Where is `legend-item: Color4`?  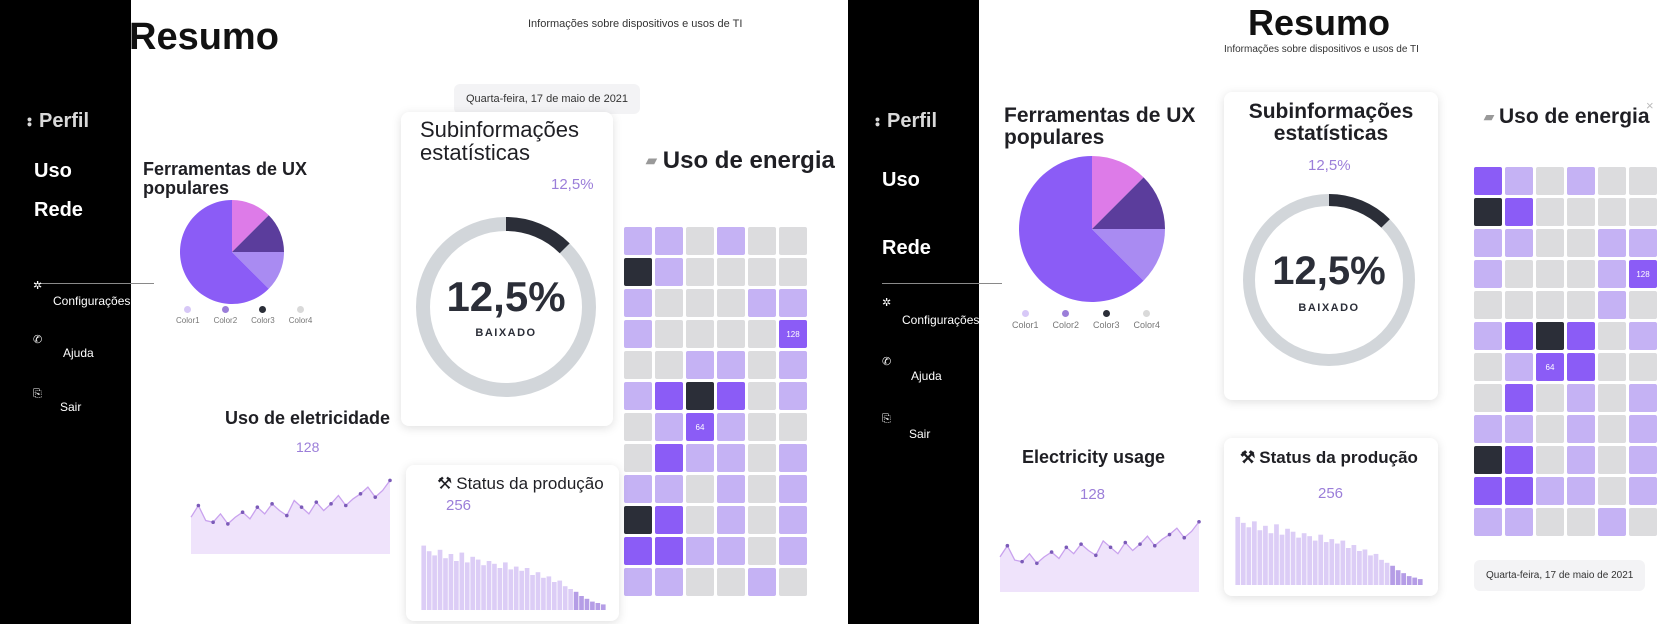
legend-item: Color4 is located at coordinates (300, 315).